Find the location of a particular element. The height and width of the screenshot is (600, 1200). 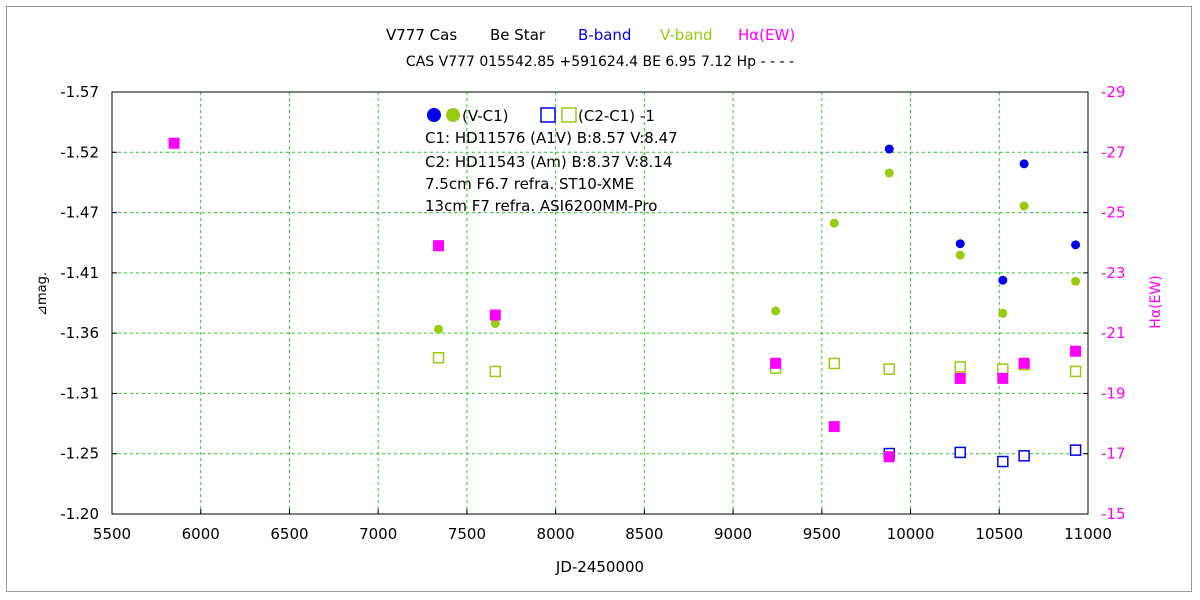

x-tick-label: 8000 is located at coordinates (556, 534).